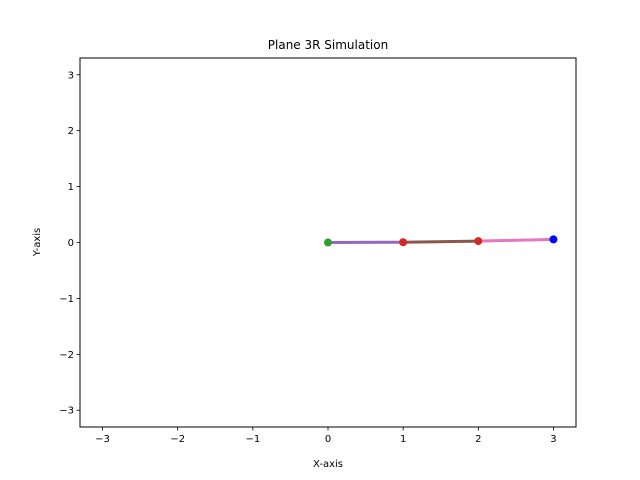  Describe the element at coordinates (66, 411) in the screenshot. I see `y-tick-label: −3` at that location.